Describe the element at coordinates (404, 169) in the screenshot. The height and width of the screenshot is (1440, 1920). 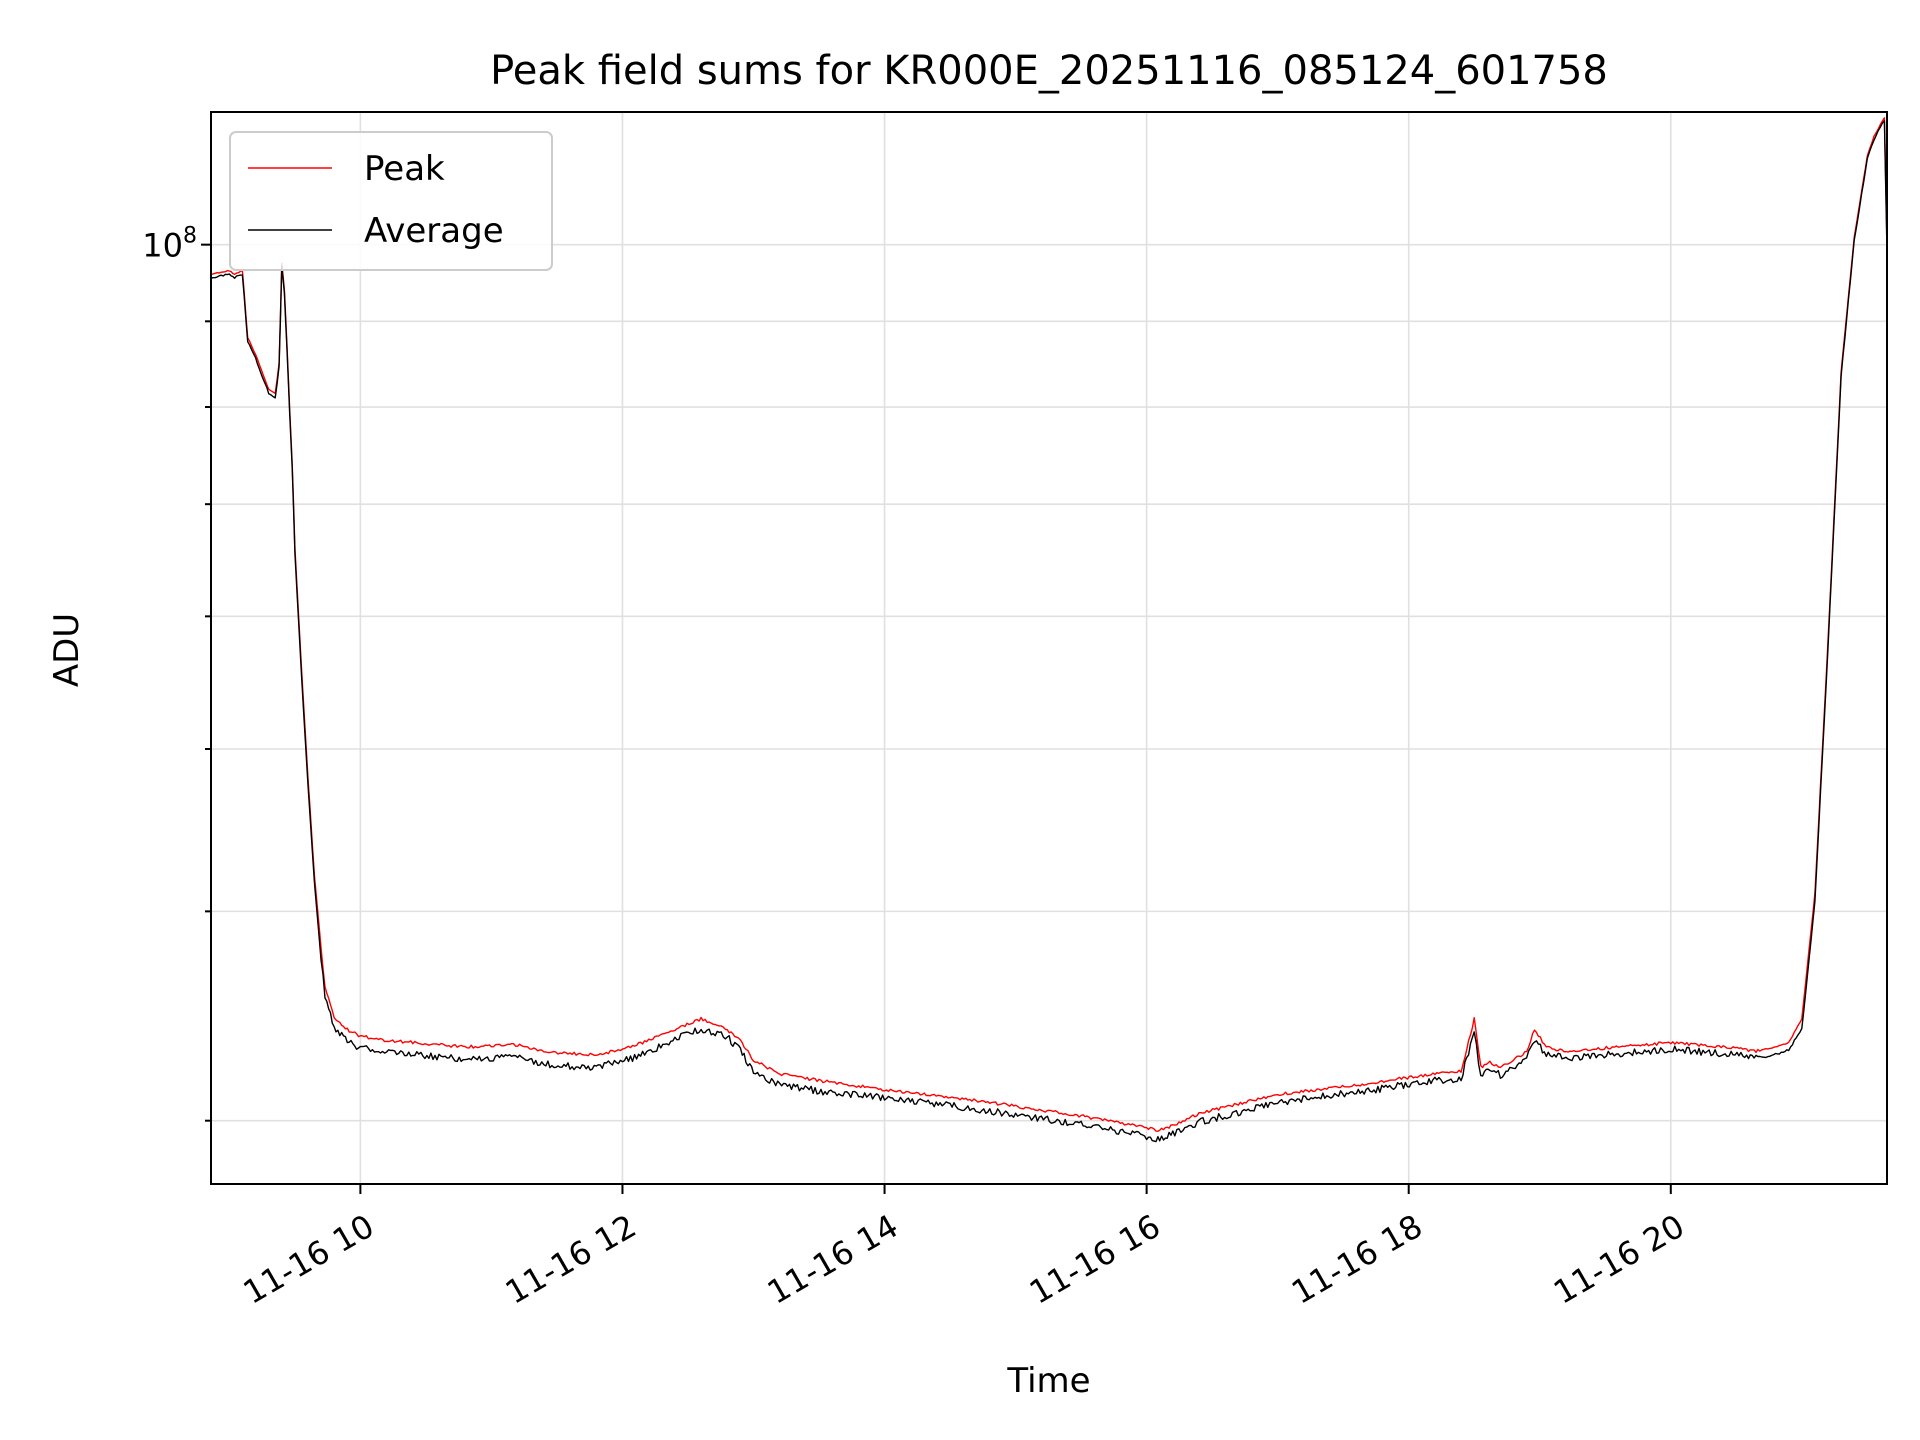
I see `legend-peak-label: Peak` at that location.